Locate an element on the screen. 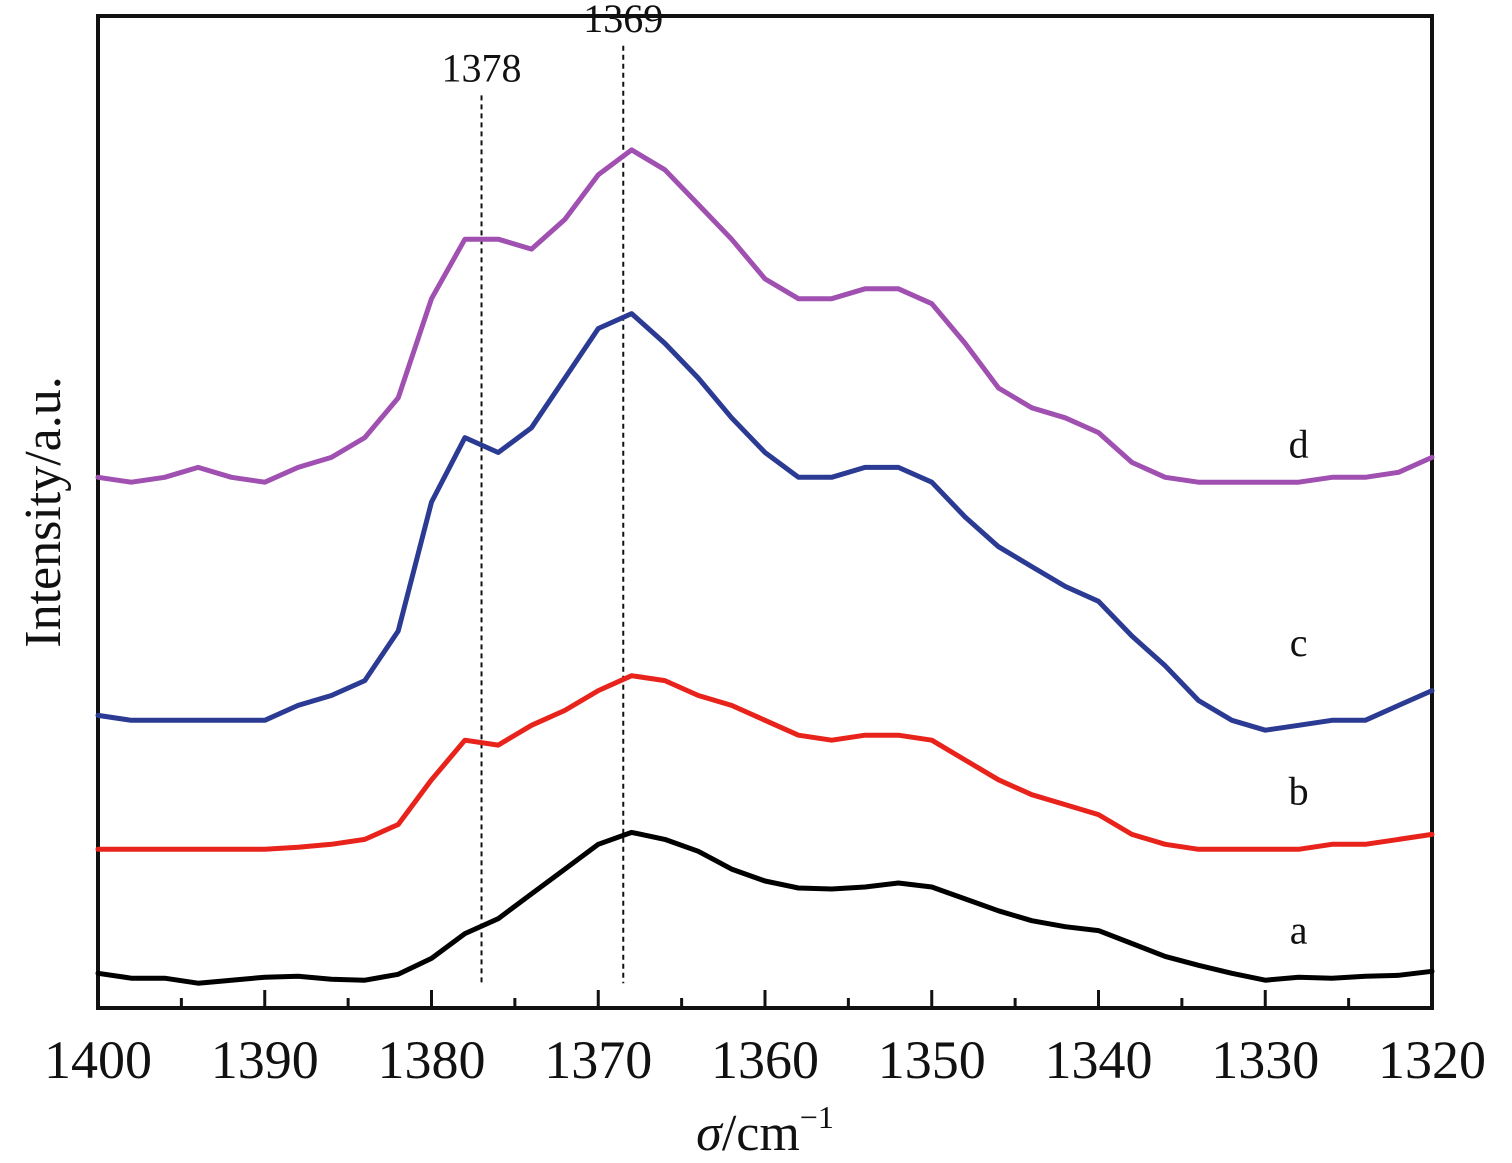 The height and width of the screenshot is (1163, 1512). series-label-b: b is located at coordinates (1299, 791).